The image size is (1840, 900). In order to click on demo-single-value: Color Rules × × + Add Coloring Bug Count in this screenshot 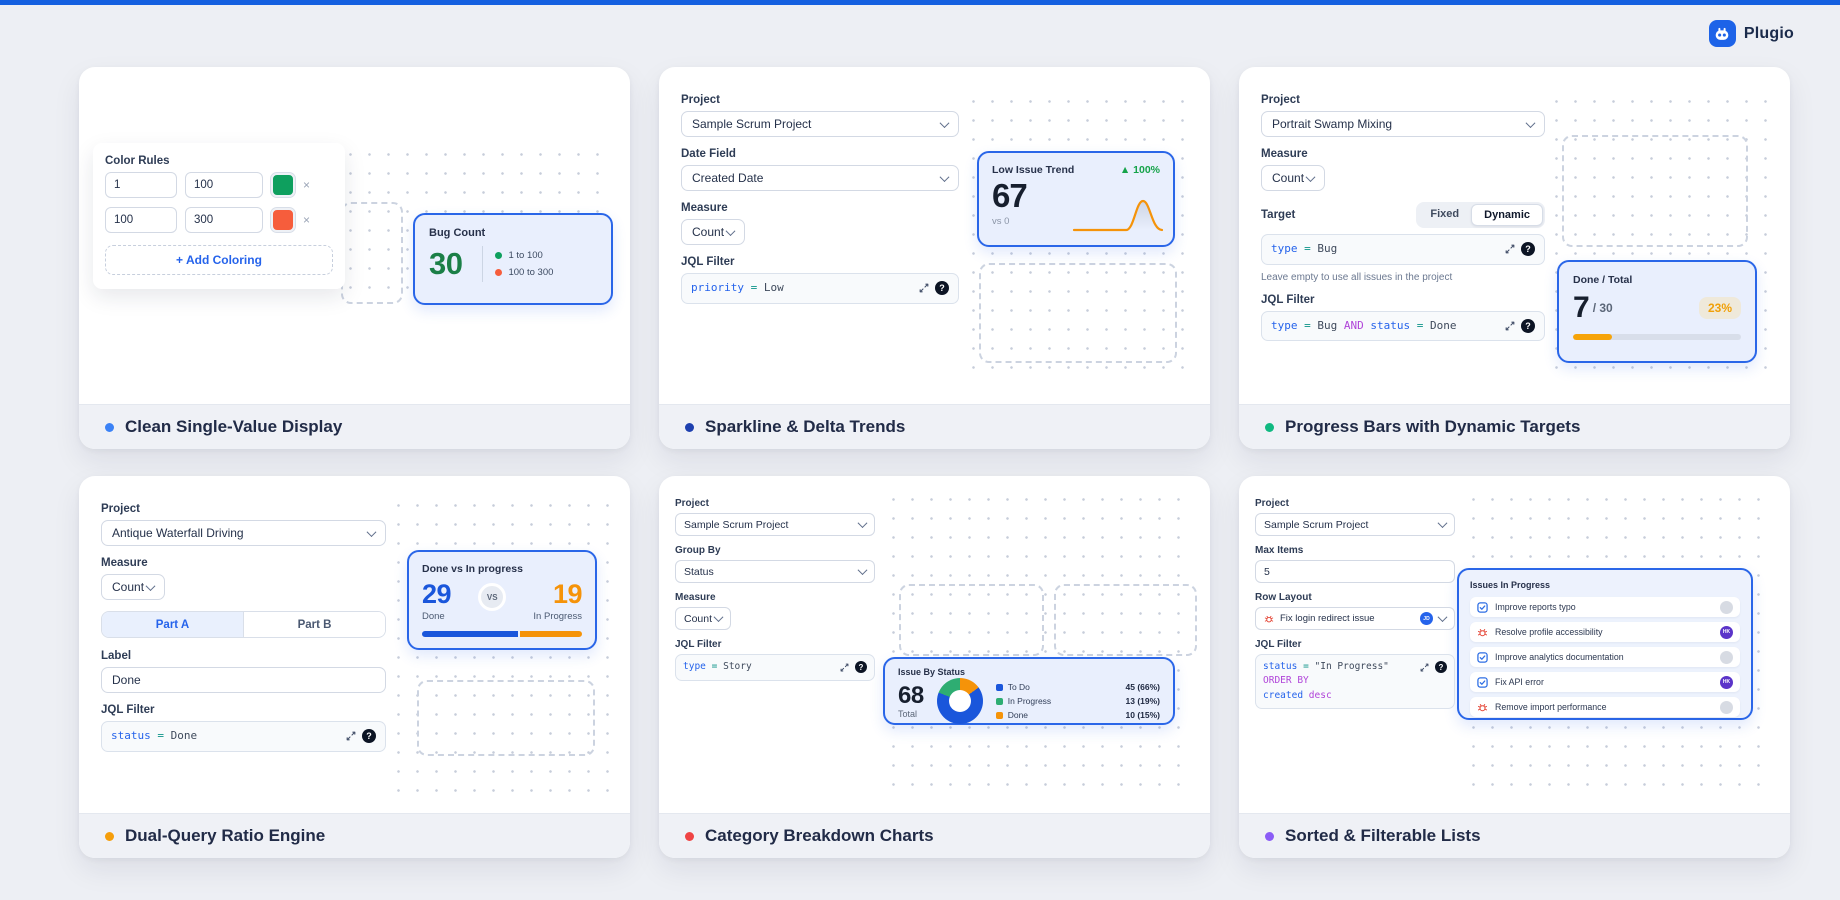, I will do `click(354, 235)`.